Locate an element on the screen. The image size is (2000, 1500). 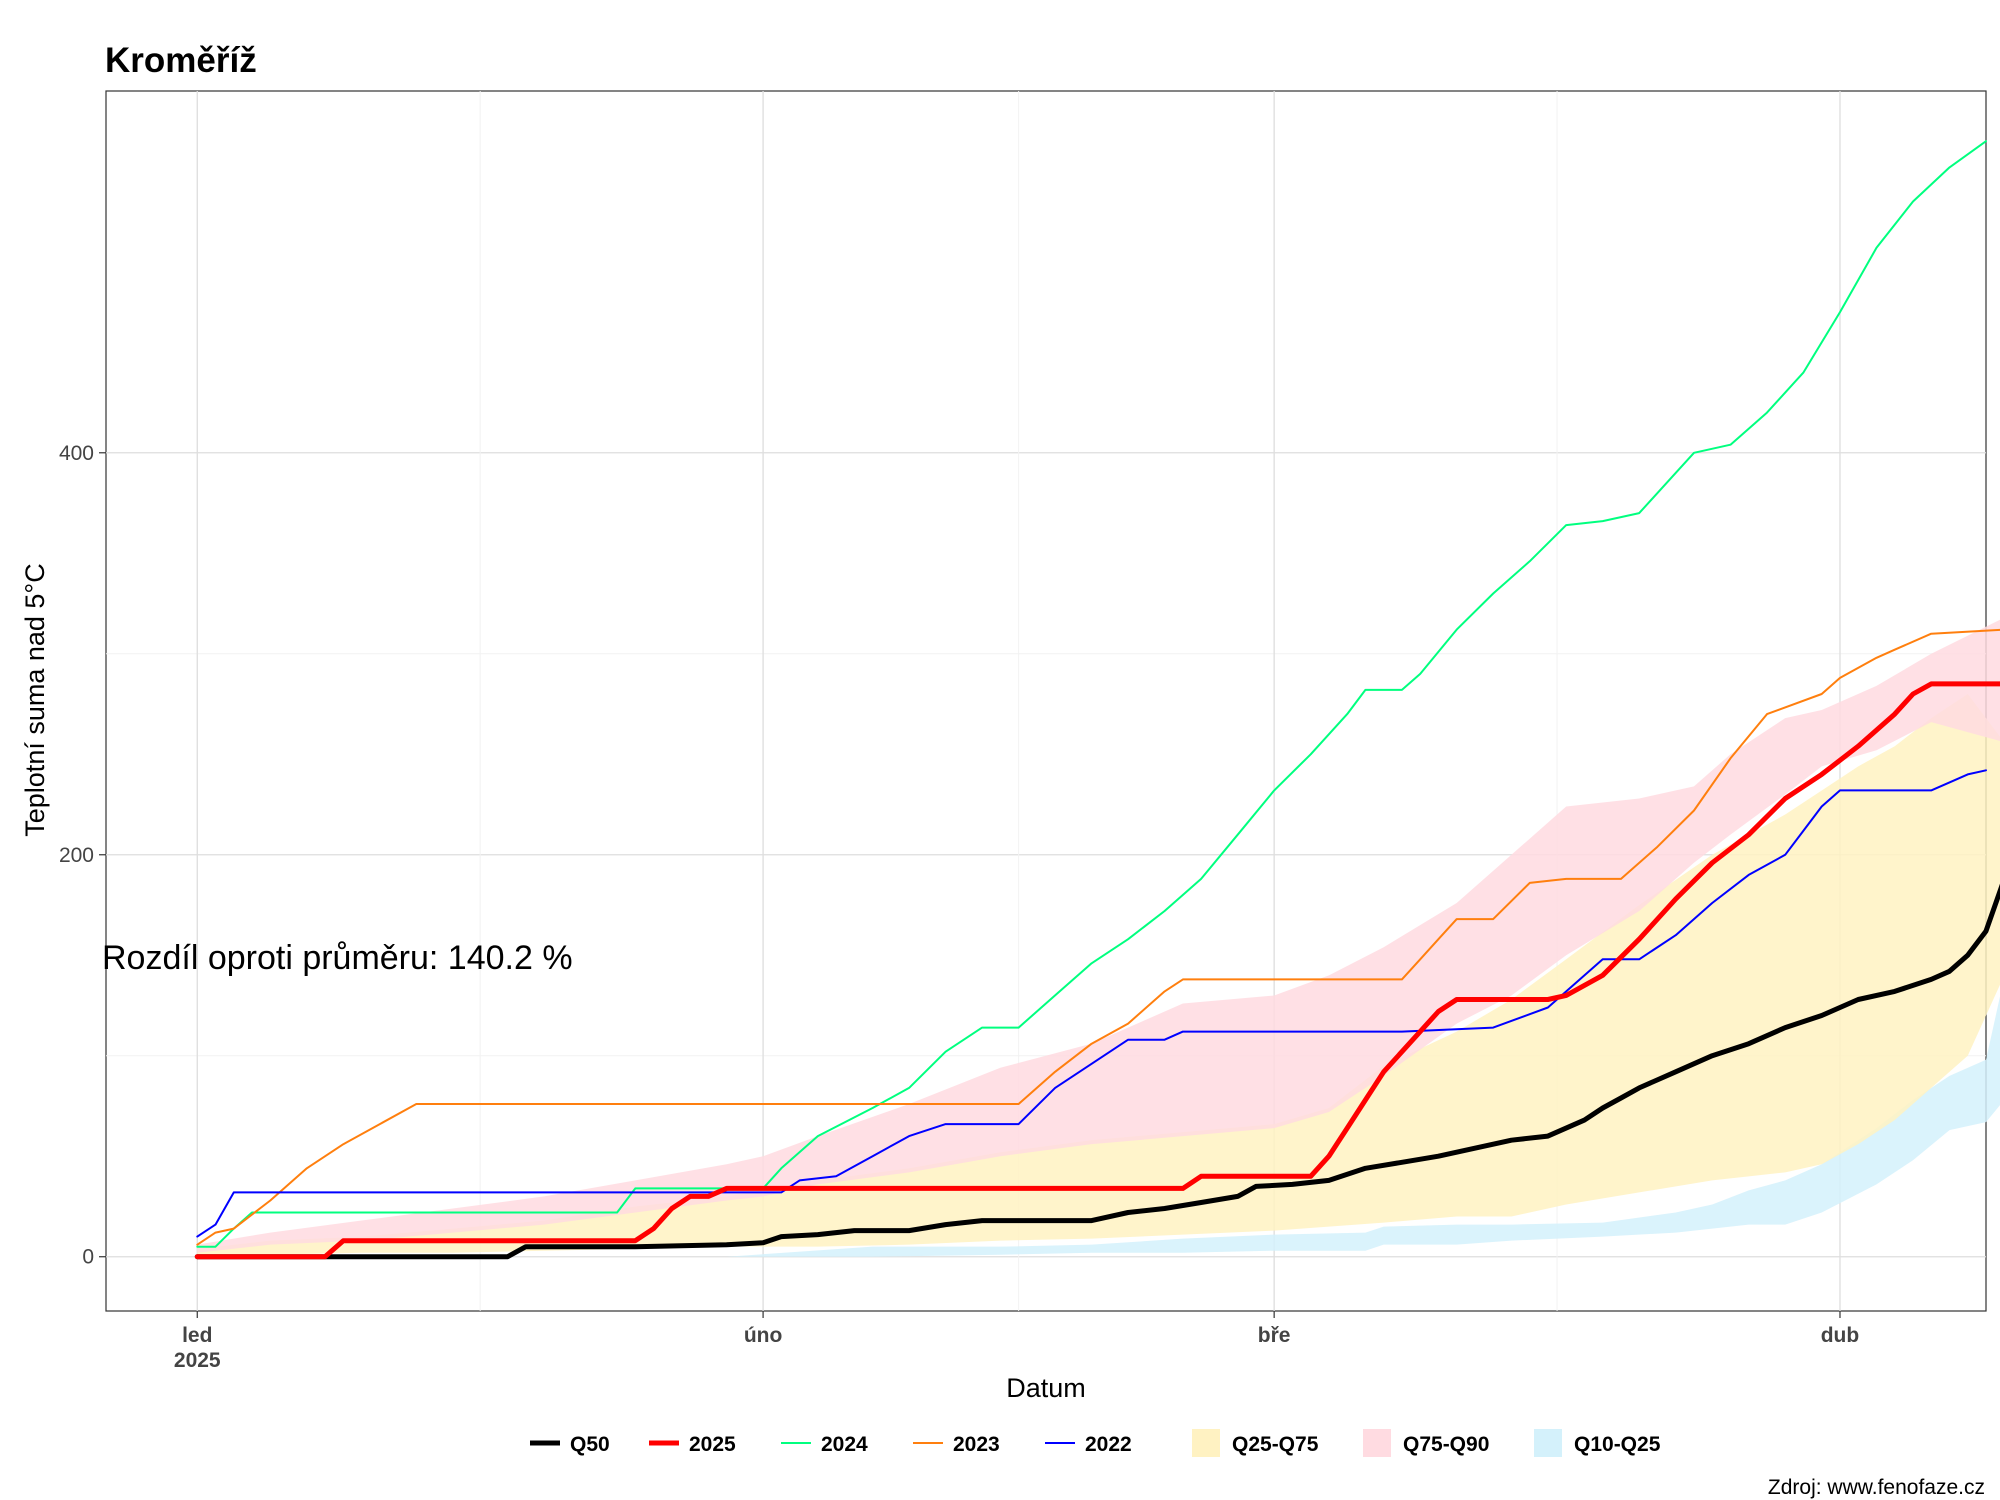
legend-key-q25-q75 is located at coordinates (1206, 1443).